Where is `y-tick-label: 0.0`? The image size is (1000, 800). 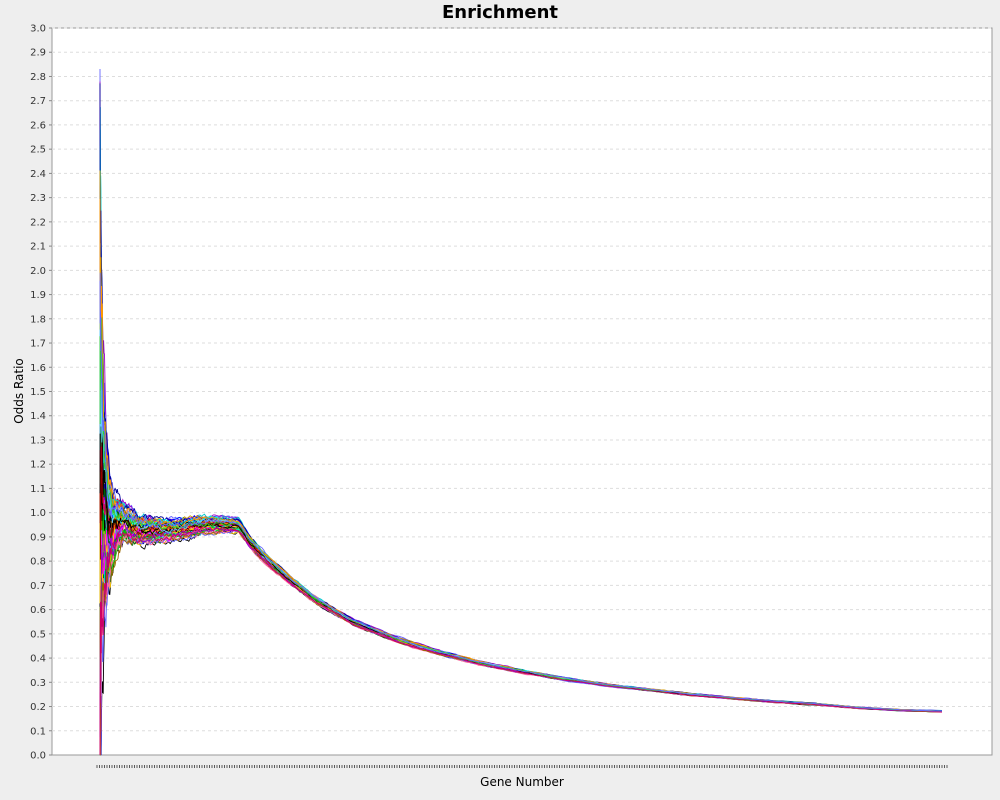 y-tick-label: 0.0 is located at coordinates (38, 756).